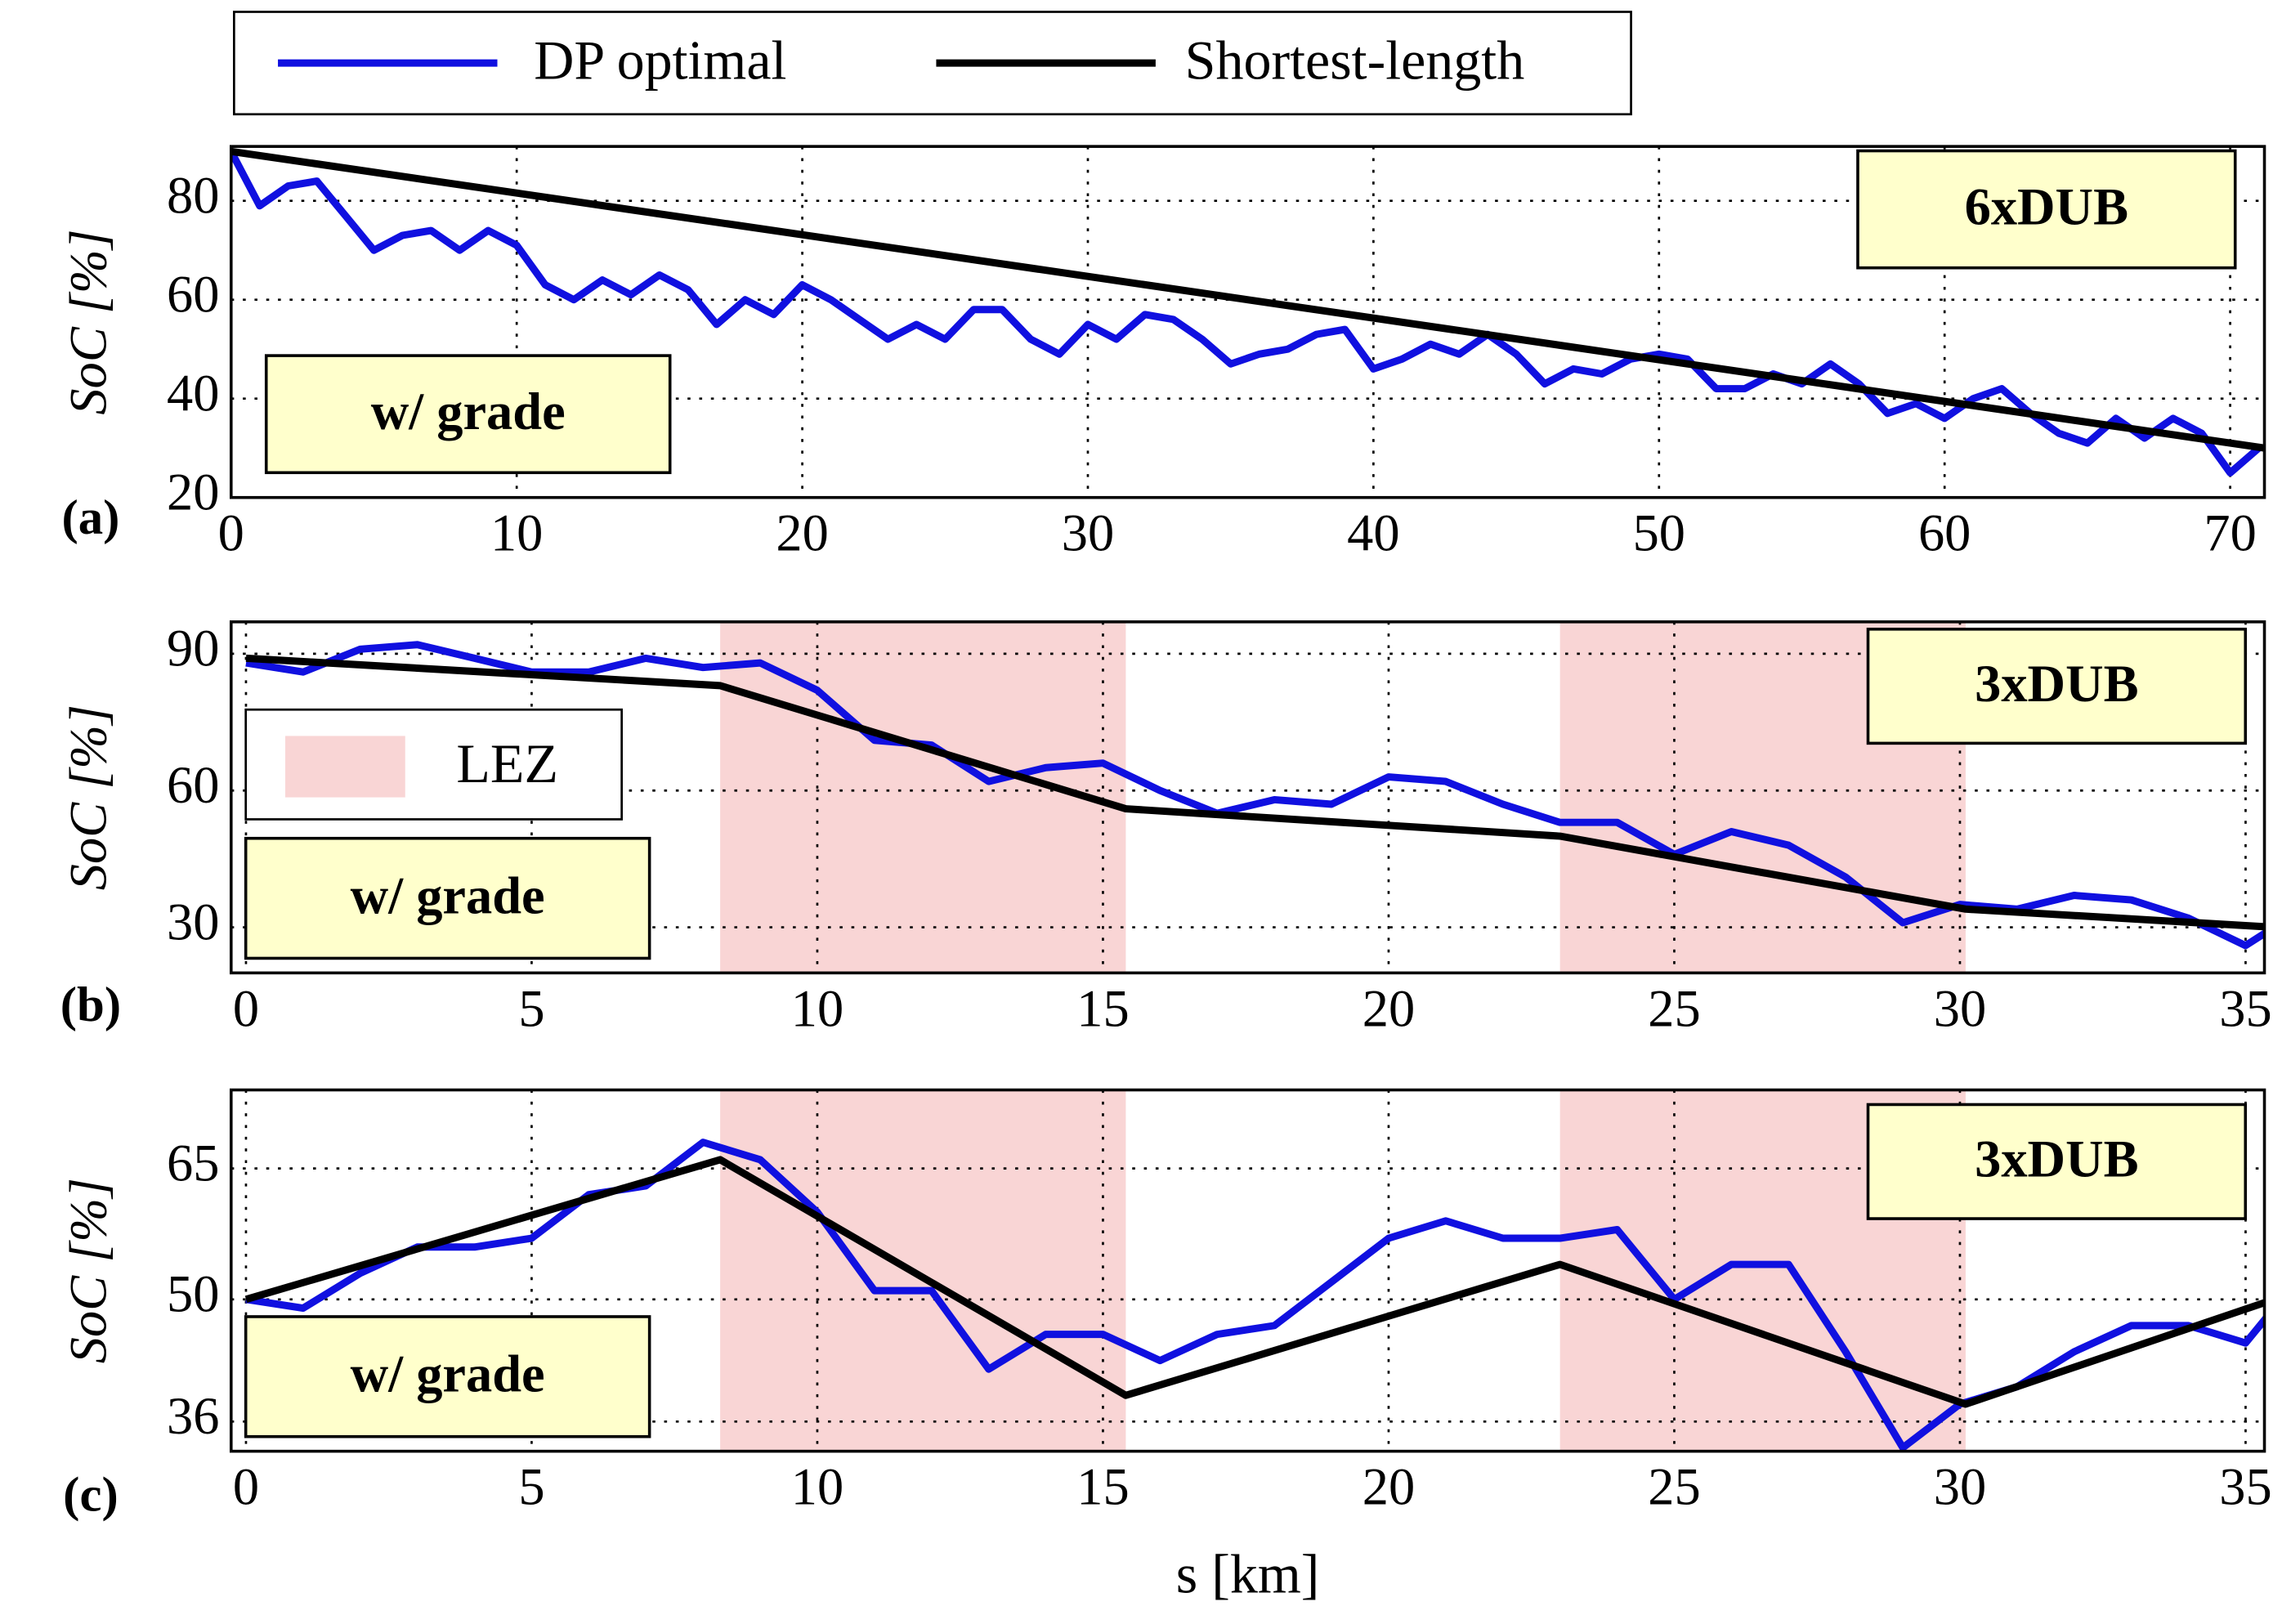 The width and height of the screenshot is (2282, 1624). Describe the element at coordinates (193, 1294) in the screenshot. I see `y-tick-label: 50` at that location.